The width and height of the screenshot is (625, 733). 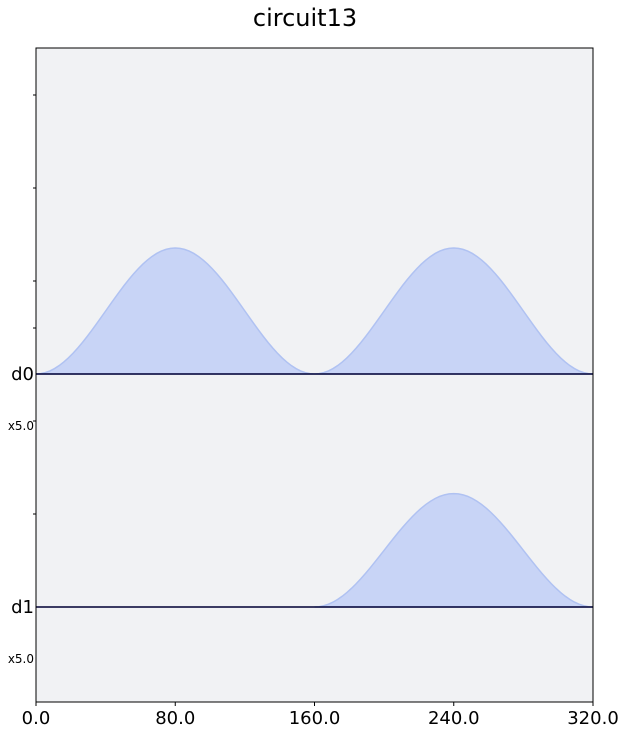 I want to click on x-axis: 0.0 80.0 160.0 240.0 320.0, so click(x=320, y=715).